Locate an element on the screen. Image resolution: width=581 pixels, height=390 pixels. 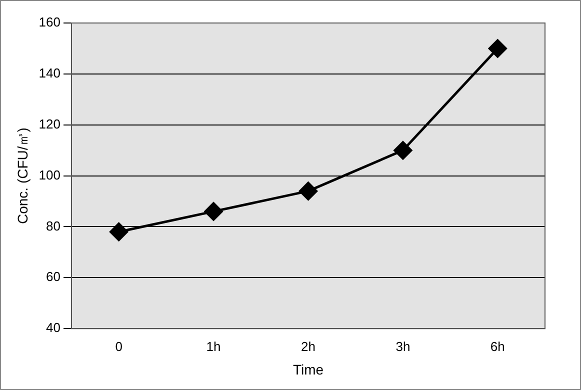
x-tick-label: 6h is located at coordinates (497, 346).